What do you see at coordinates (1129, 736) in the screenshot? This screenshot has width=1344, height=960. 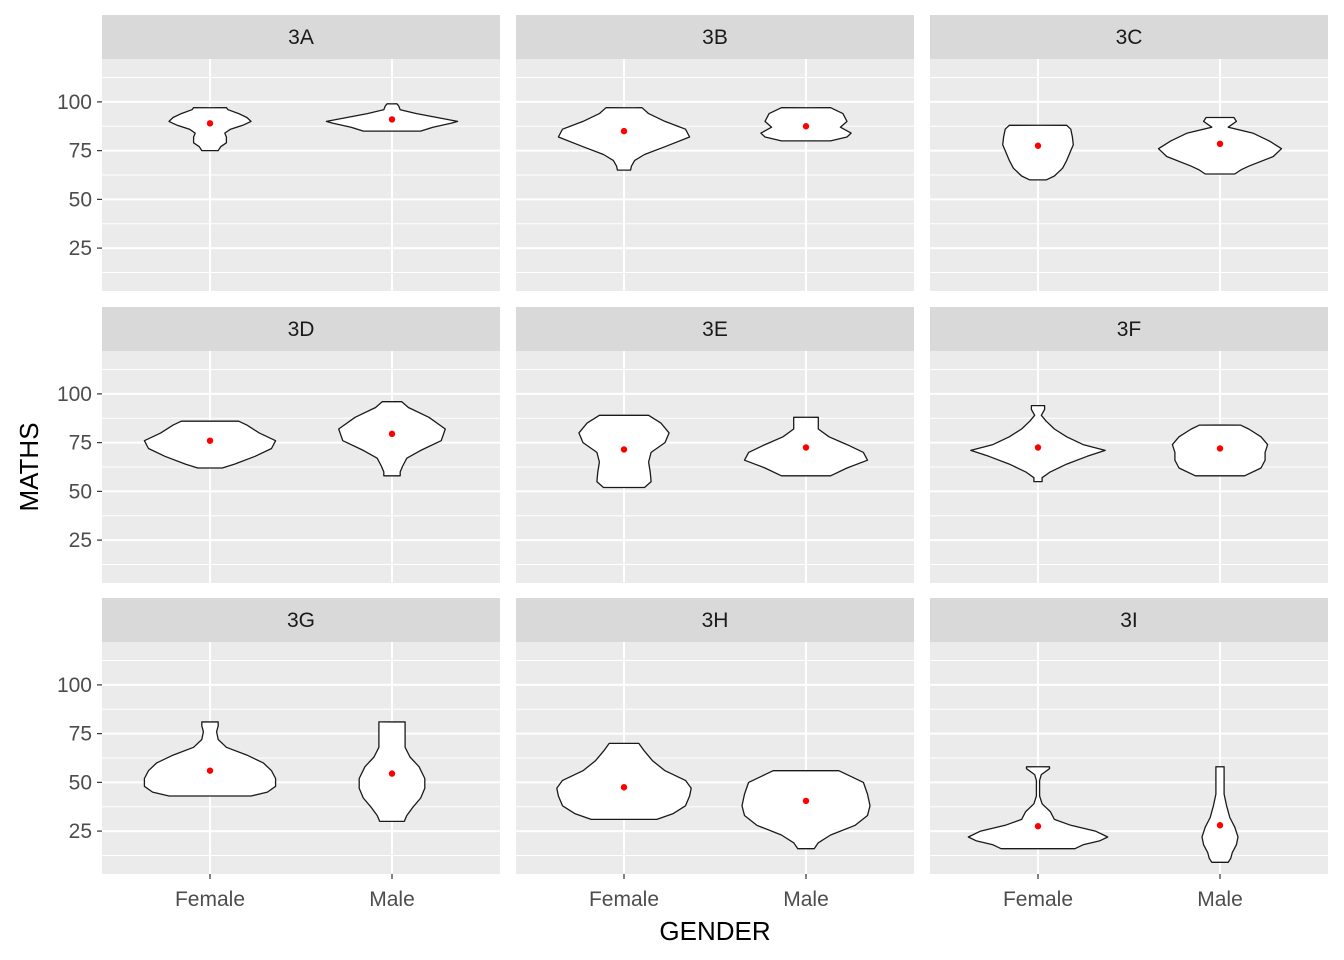 I see `facet-panel-3i: 3I` at bounding box center [1129, 736].